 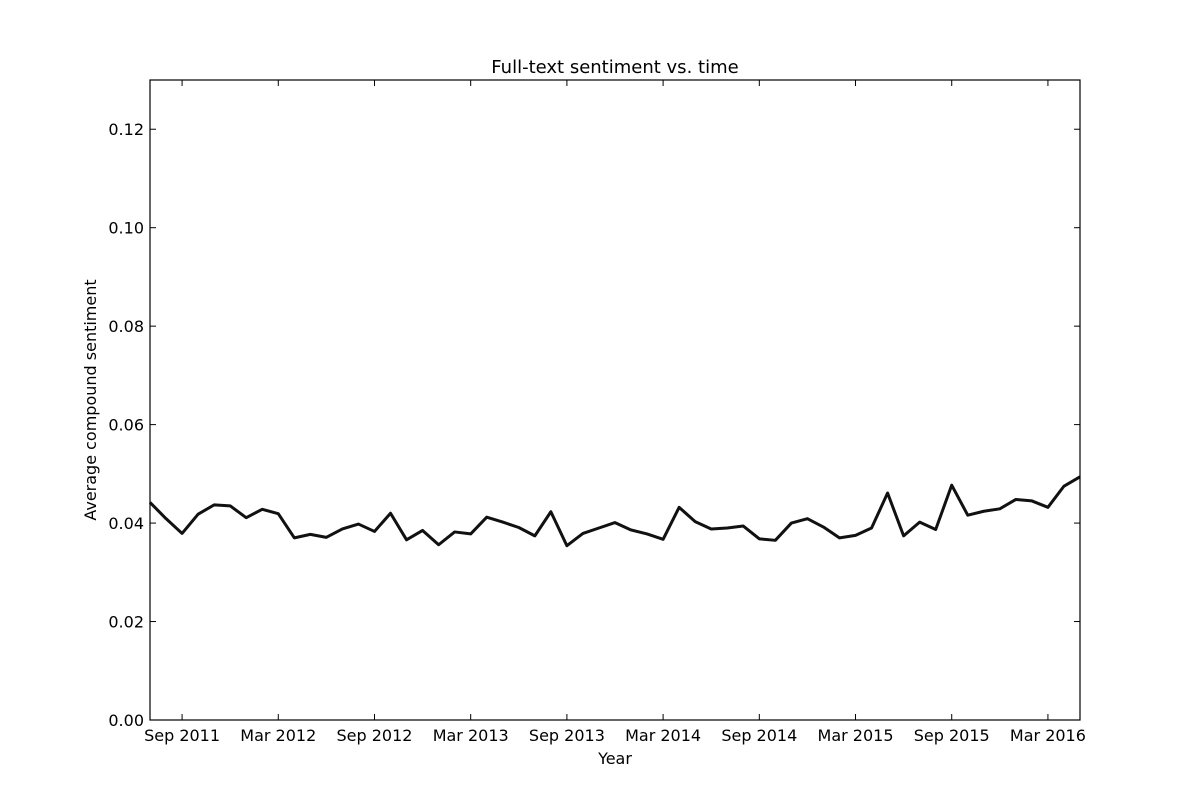 I want to click on x-tick-label: Mar 2013, so click(x=471, y=735).